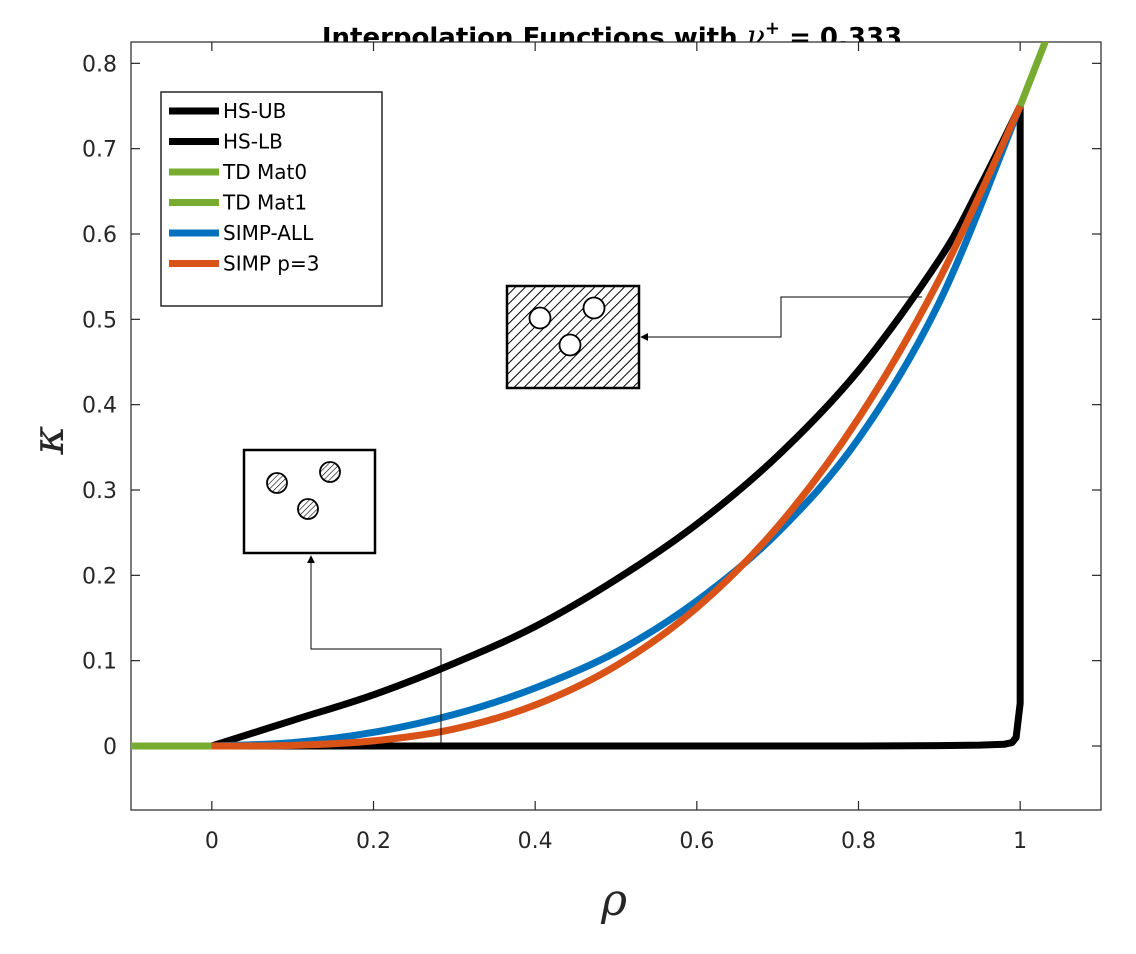 Image resolution: width=1136 pixels, height=954 pixels. What do you see at coordinates (212, 841) in the screenshot?
I see `x-tick-label: 0` at bounding box center [212, 841].